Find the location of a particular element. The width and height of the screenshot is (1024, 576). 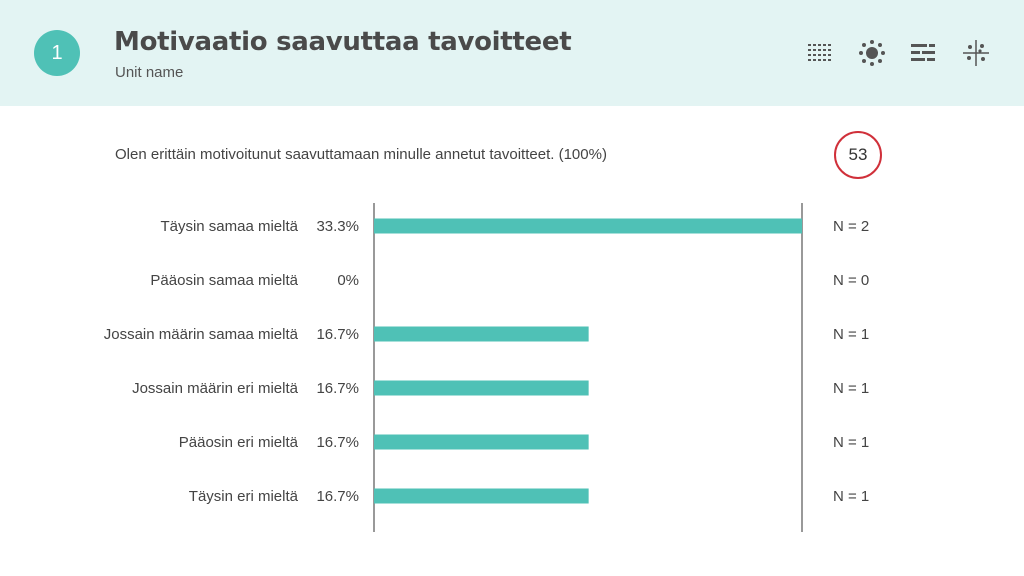

question-number-badge: 1 is located at coordinates (57, 53).